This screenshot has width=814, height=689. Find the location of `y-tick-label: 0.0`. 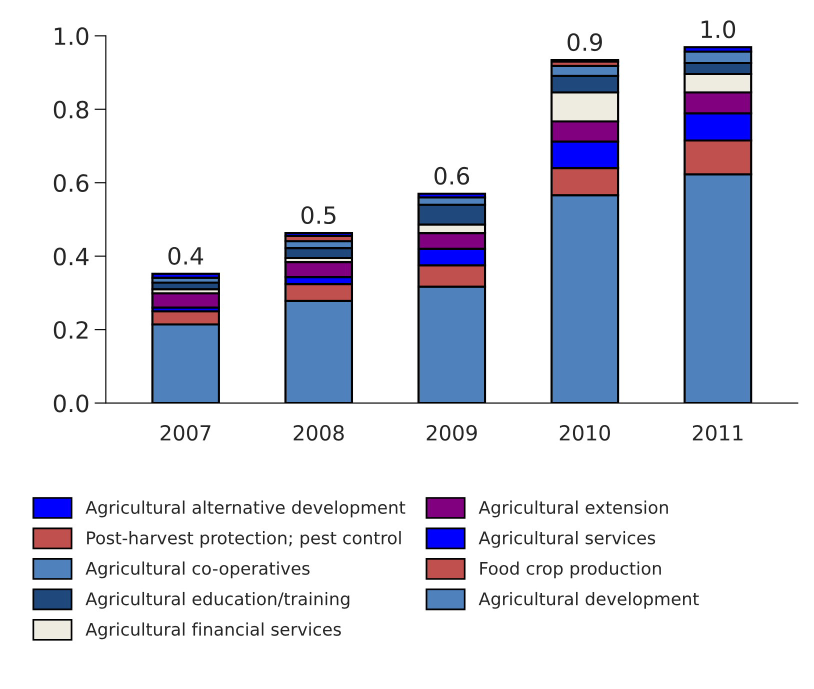

y-tick-label: 0.0 is located at coordinates (71, 403).